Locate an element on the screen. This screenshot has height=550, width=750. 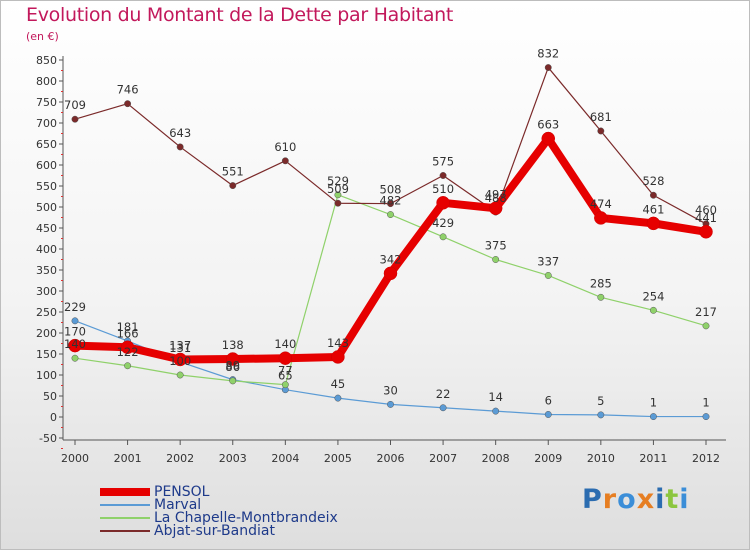
y-tick-label: 800 is located at coordinates (46, 81).